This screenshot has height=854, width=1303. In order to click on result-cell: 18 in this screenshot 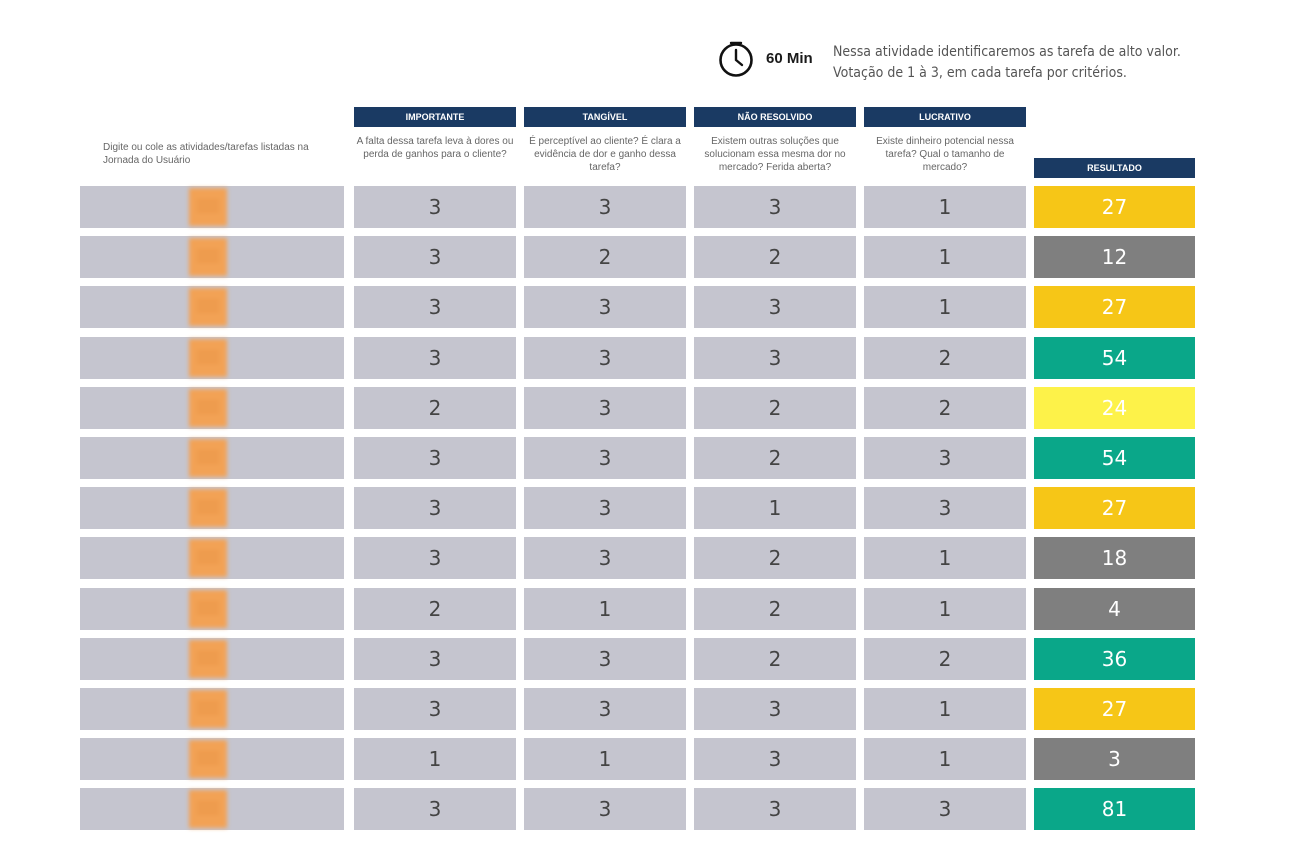, I will do `click(1114, 558)`.